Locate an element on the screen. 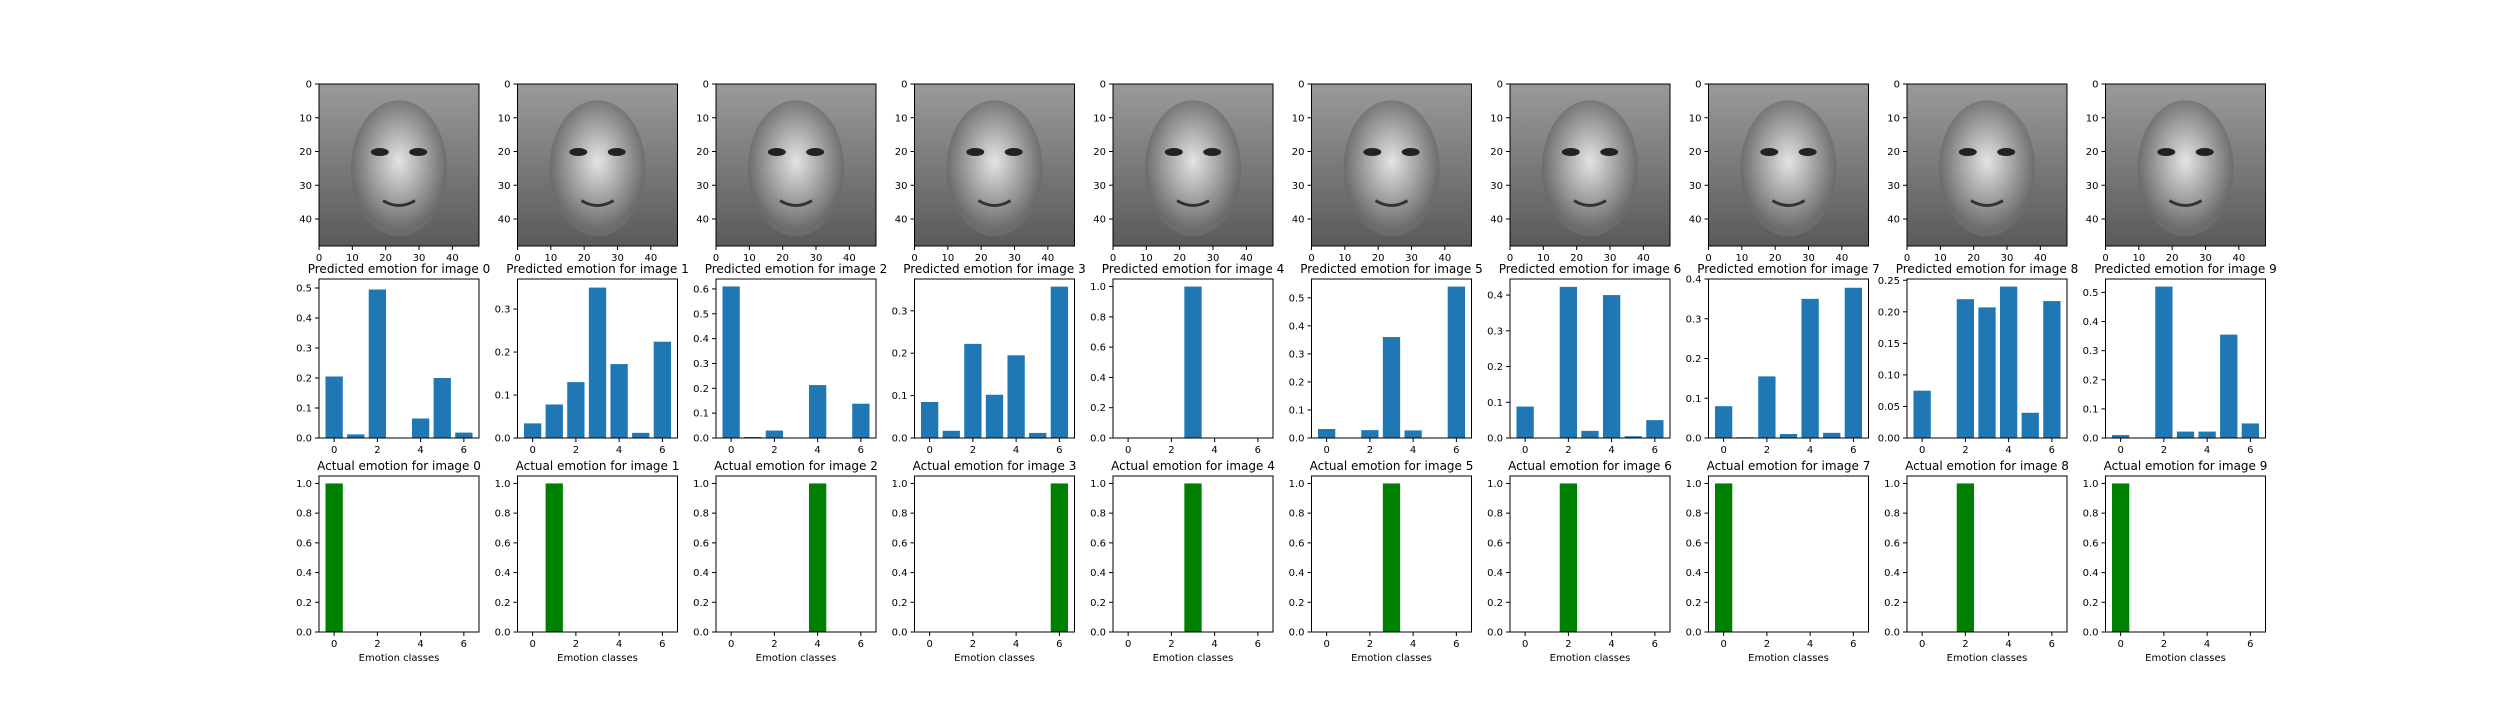 This screenshot has width=2520, height=720. face-image-2: 0 10 20 30 40 0 10 20 30 40 is located at coordinates (786, 172).